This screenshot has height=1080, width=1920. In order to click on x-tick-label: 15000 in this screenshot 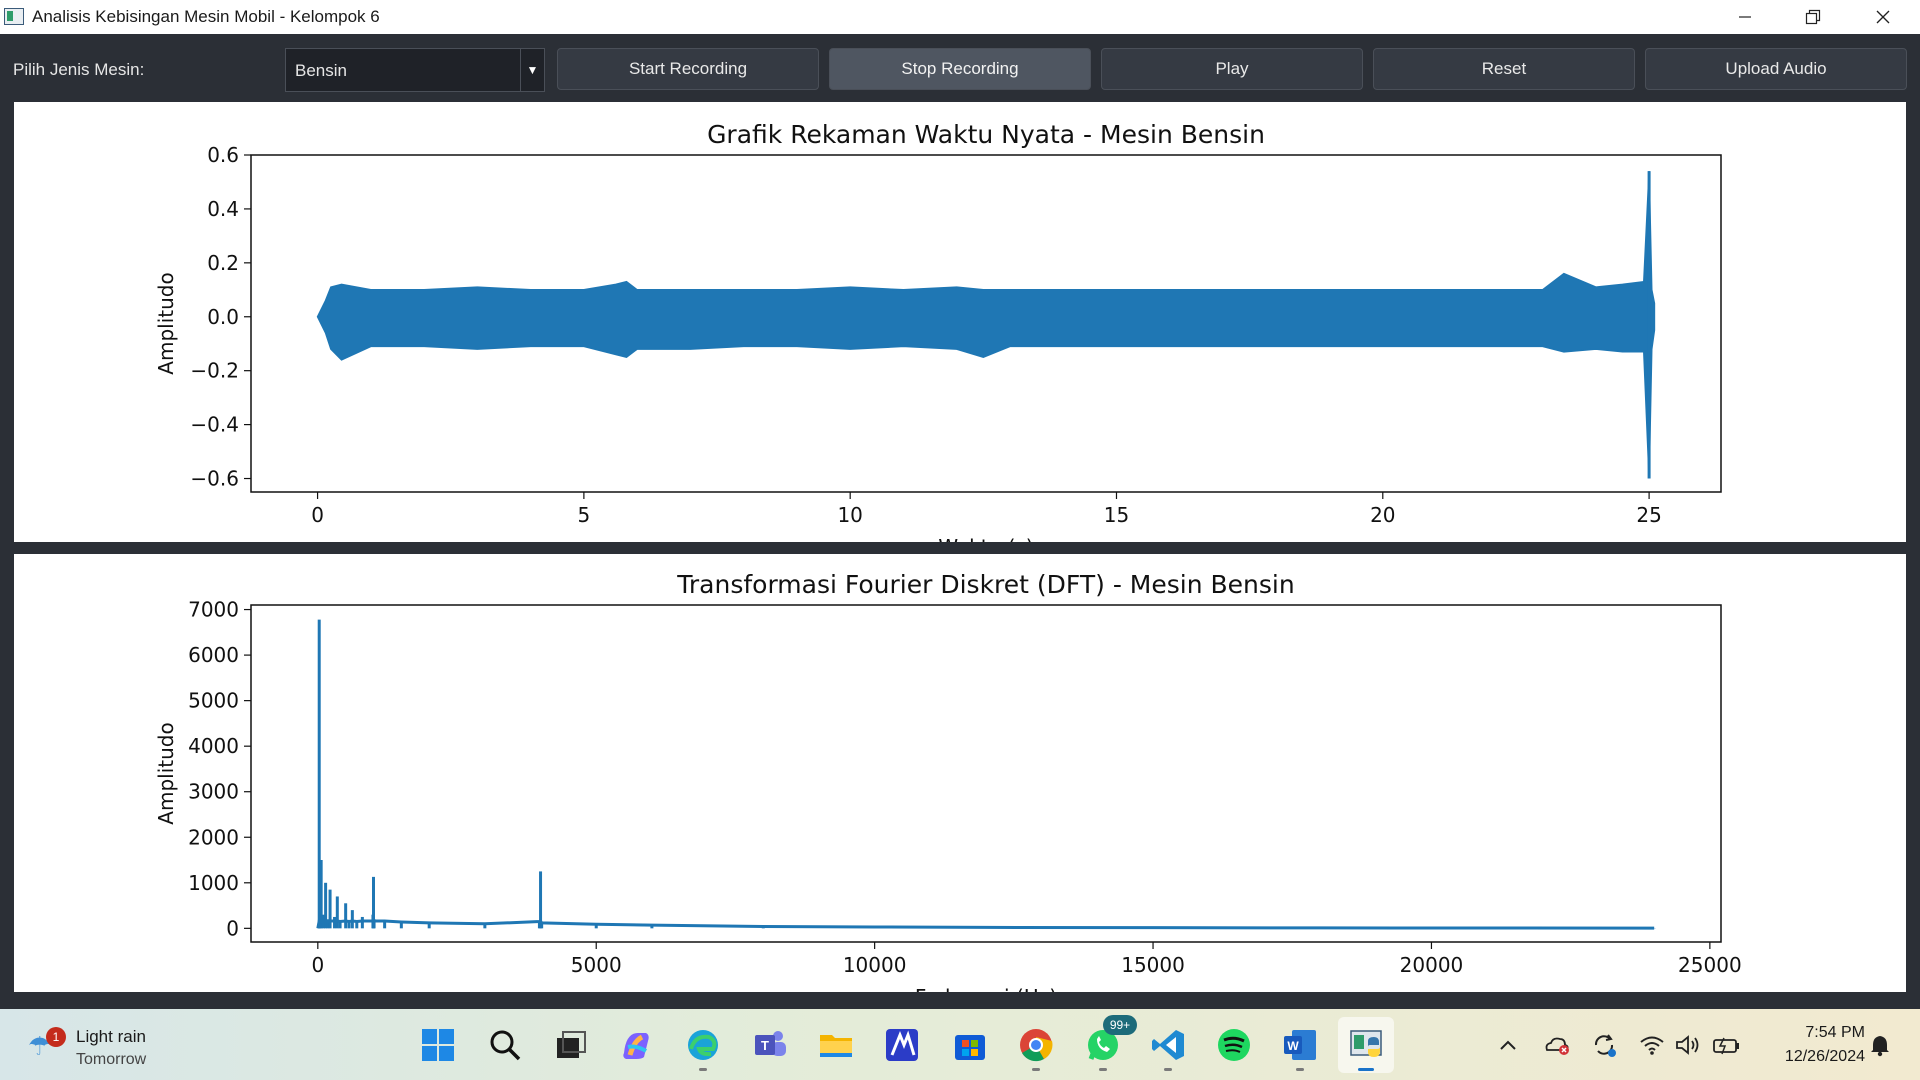, I will do `click(1153, 965)`.